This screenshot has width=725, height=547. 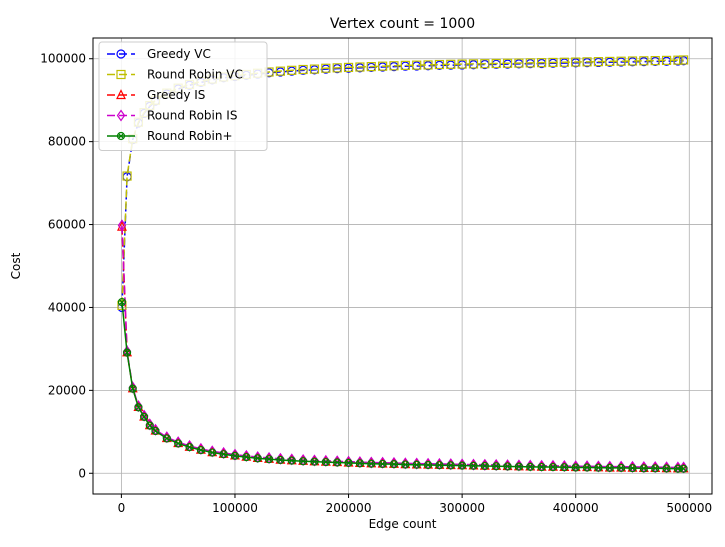 I want to click on legend-item-round-robin-vc: Round Robin VC, so click(x=175, y=75).